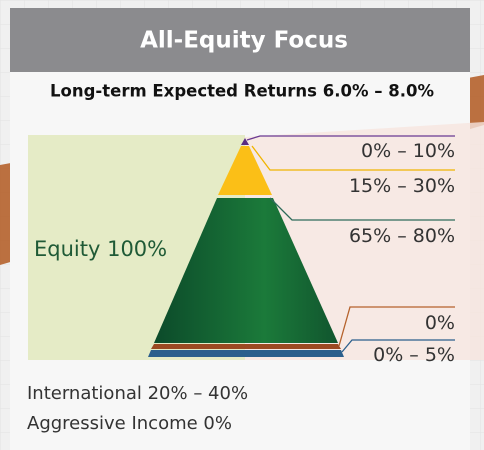 This screenshot has height=450, width=484. What do you see at coordinates (245, 170) in the screenshot?
I see `layer-yellow` at bounding box center [245, 170].